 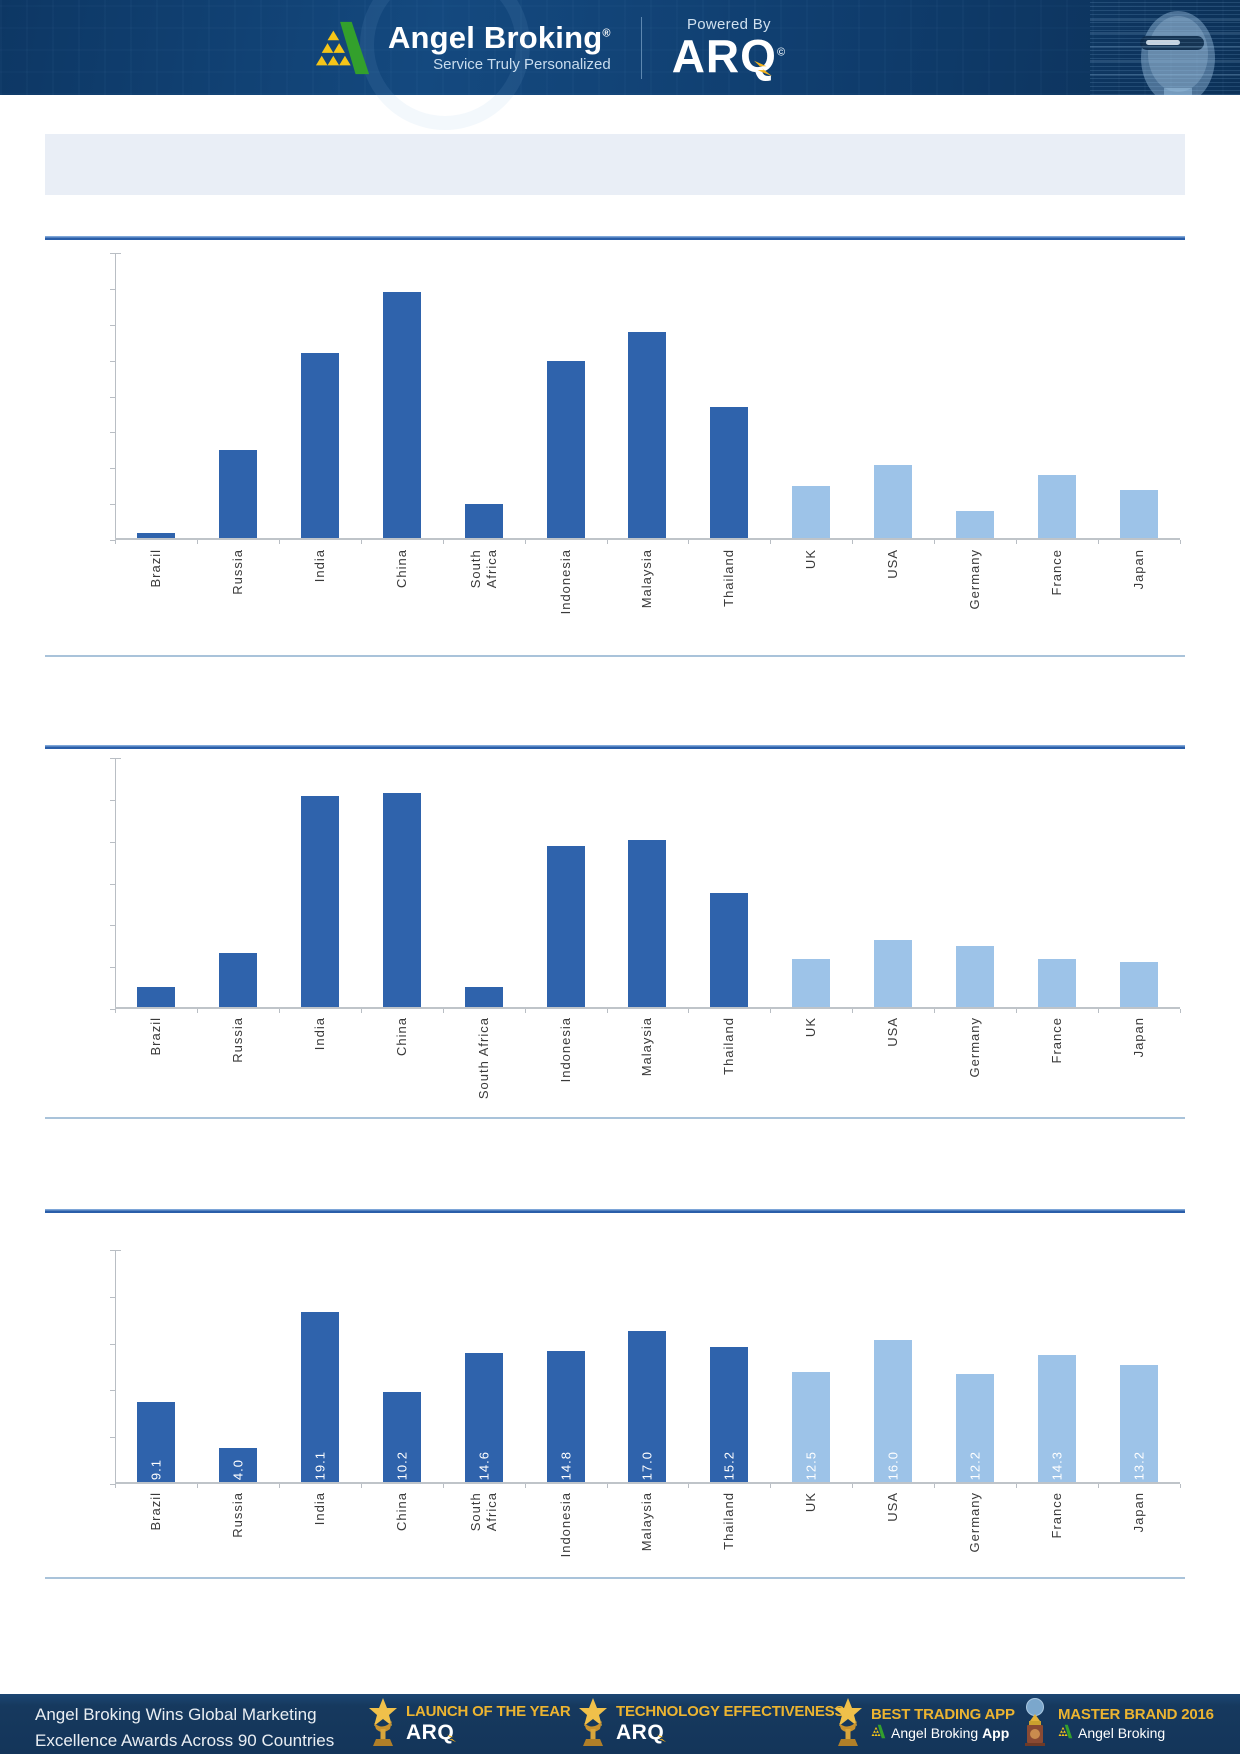 I want to click on section1-footer-rule, so click(x=615, y=656).